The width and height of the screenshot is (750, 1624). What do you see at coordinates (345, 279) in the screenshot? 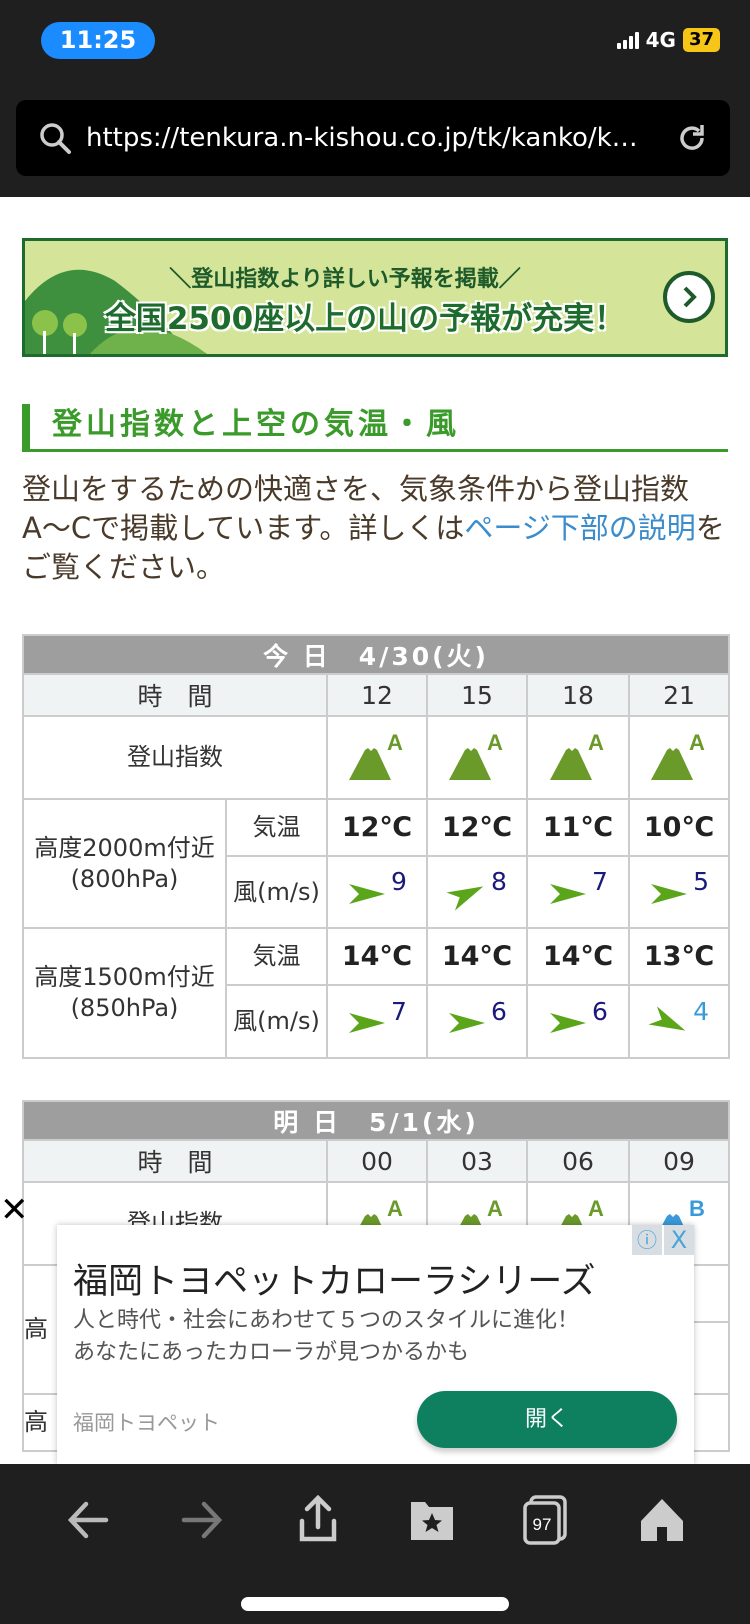
I see `banner-subtitle: ＼登山指数より詳しい予報を掲載／` at bounding box center [345, 279].